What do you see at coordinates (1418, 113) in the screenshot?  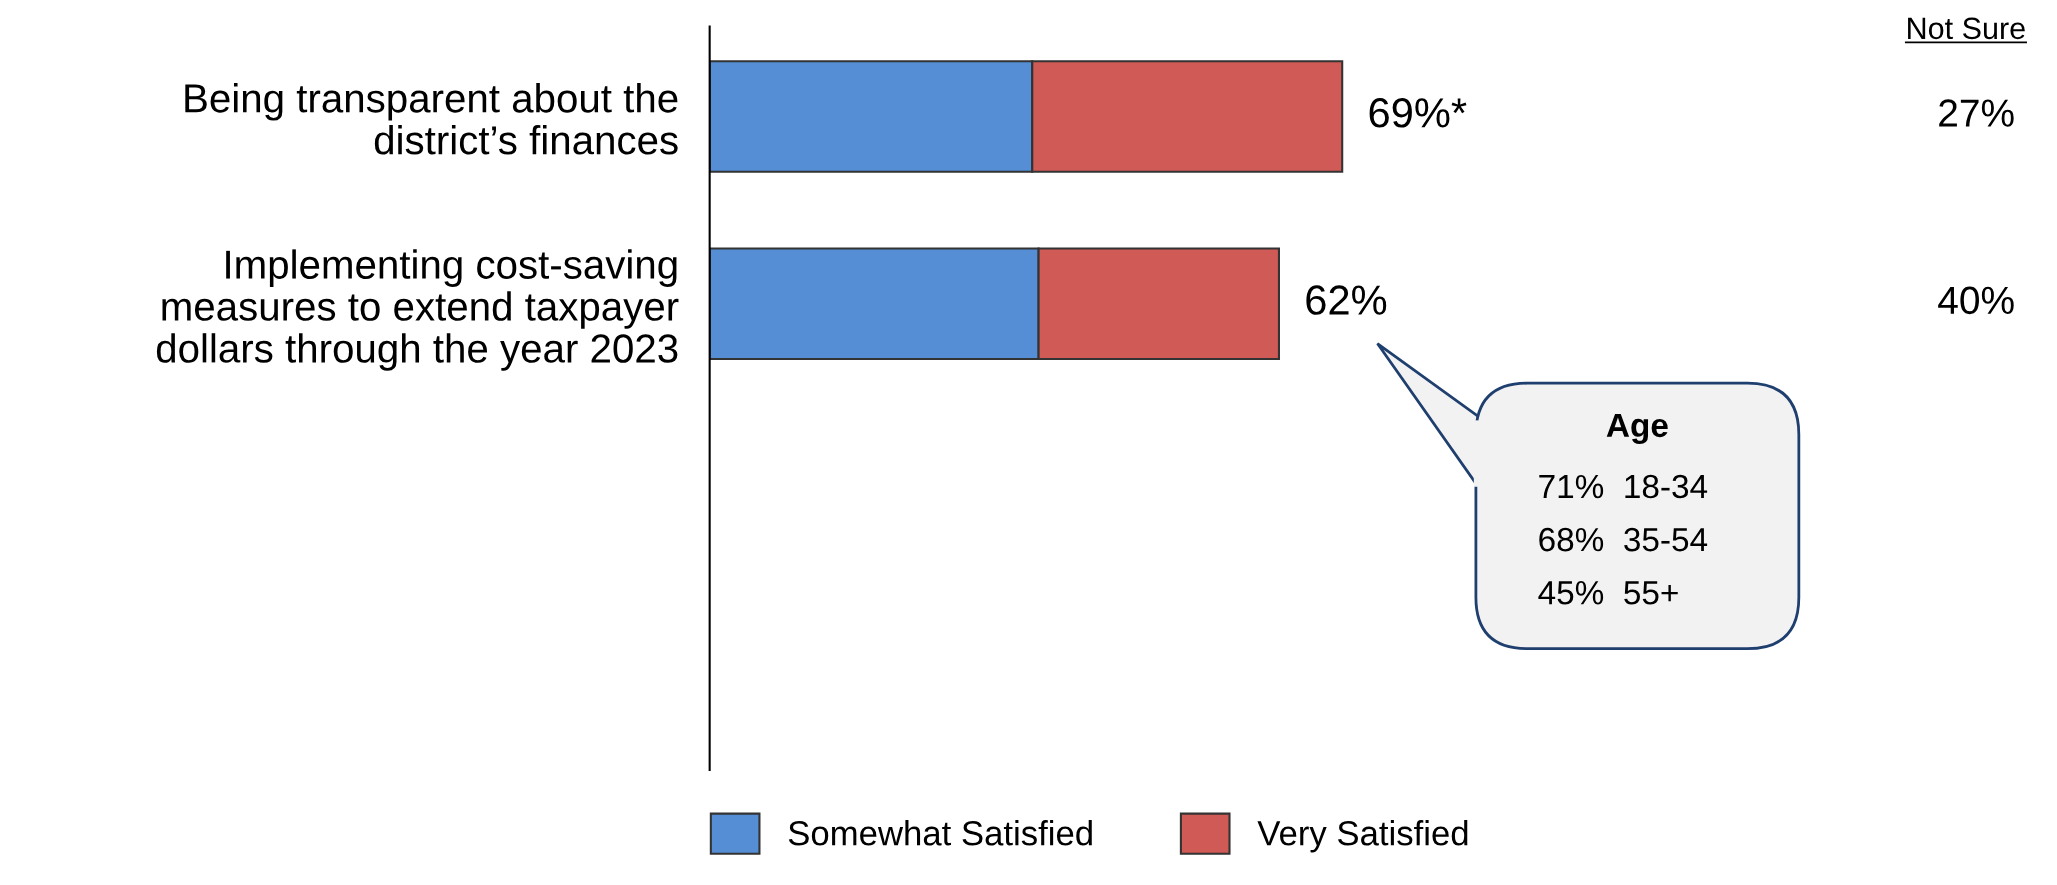 I see `annotation: 69%*` at bounding box center [1418, 113].